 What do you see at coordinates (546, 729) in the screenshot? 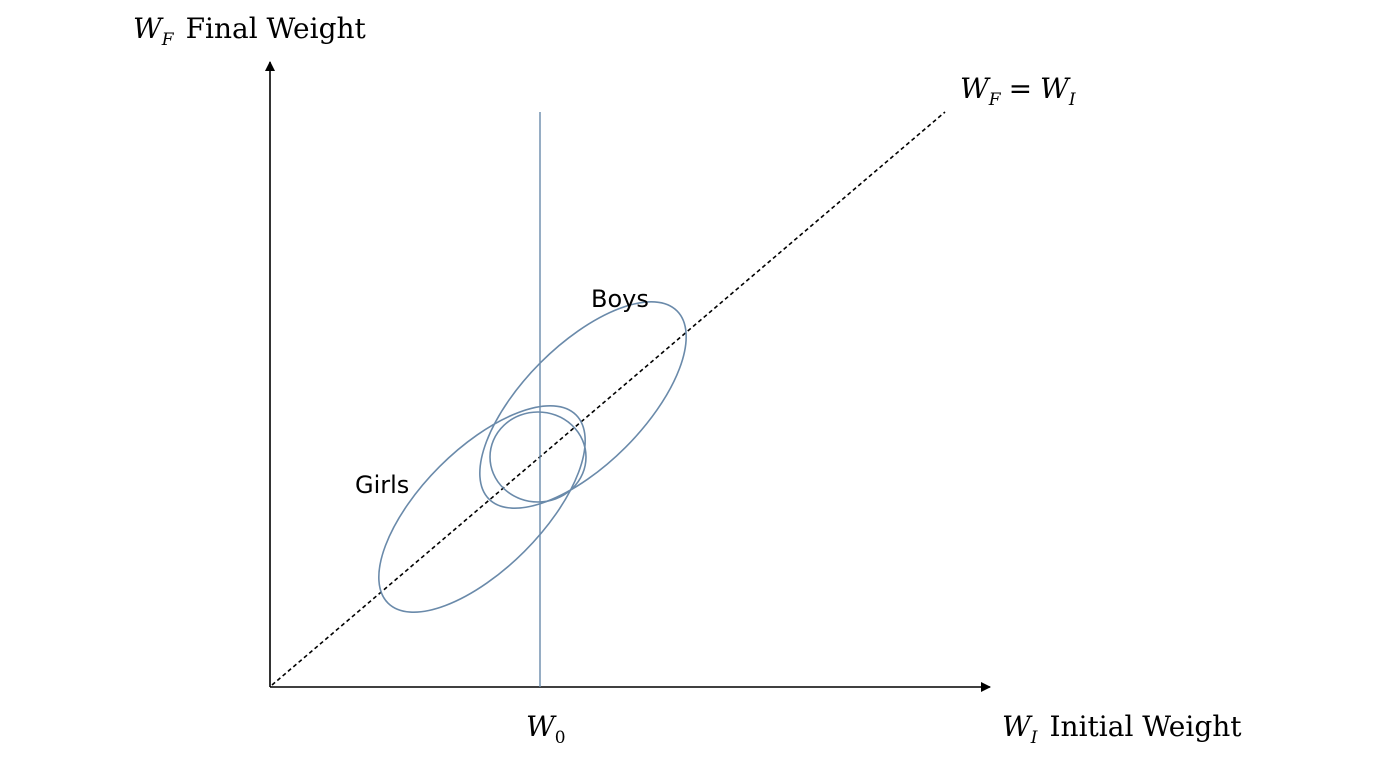
I see `w0-label: W0` at bounding box center [546, 729].